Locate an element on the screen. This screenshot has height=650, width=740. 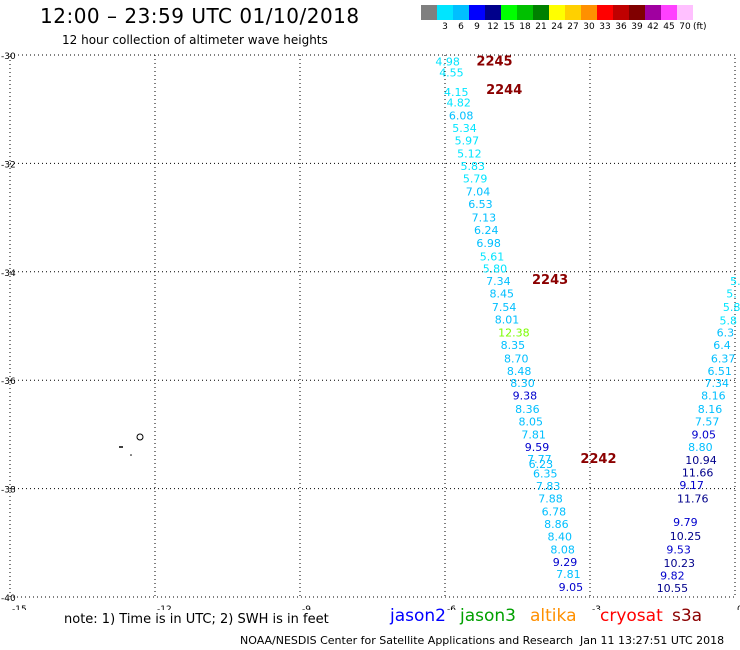
wave-height-value: 10.23 is located at coordinates (679, 563).